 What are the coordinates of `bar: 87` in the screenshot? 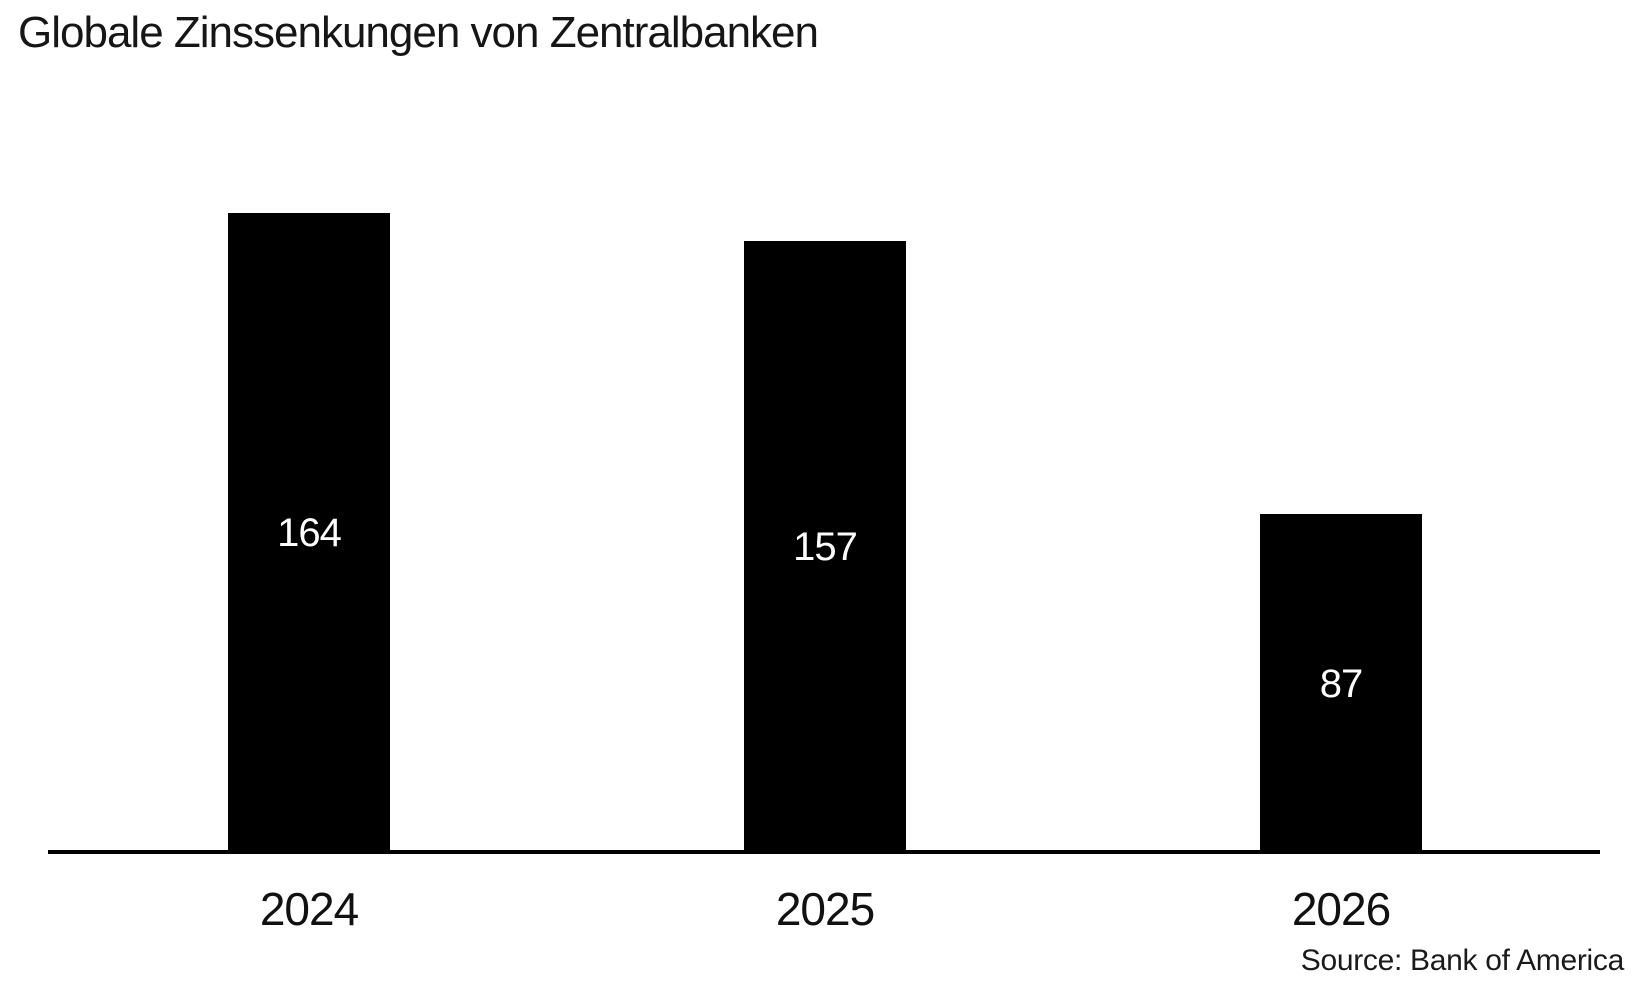 It's located at (1341, 683).